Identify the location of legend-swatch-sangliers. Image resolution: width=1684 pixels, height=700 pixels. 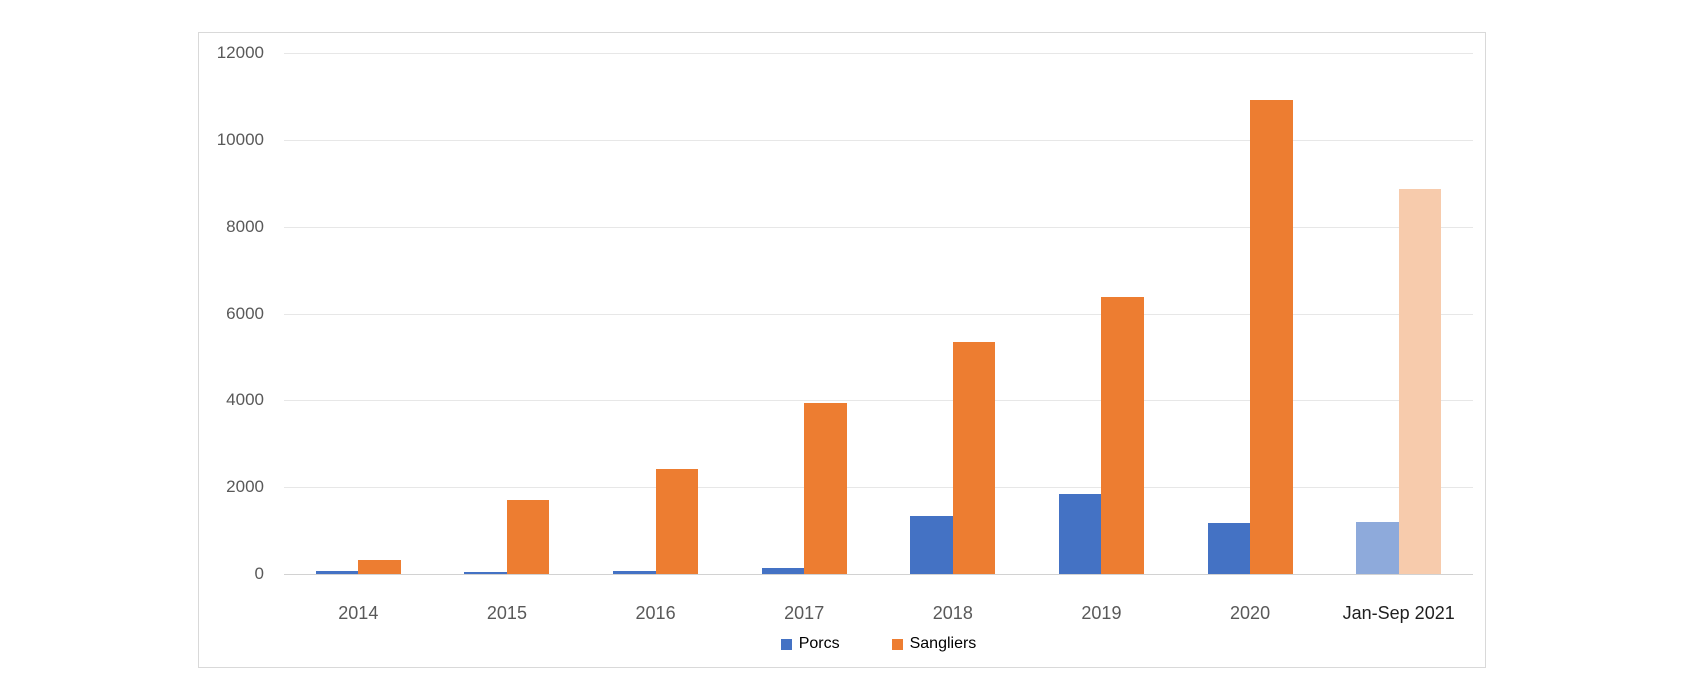
(897, 644).